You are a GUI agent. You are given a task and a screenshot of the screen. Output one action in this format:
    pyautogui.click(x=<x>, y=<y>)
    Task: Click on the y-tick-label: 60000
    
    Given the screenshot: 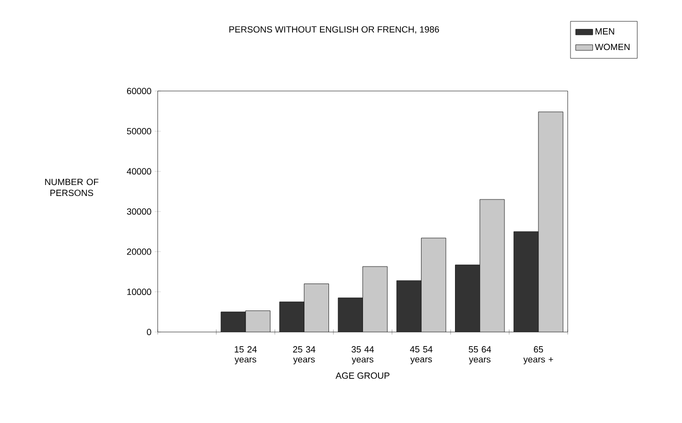 What is the action you would take?
    pyautogui.click(x=139, y=91)
    